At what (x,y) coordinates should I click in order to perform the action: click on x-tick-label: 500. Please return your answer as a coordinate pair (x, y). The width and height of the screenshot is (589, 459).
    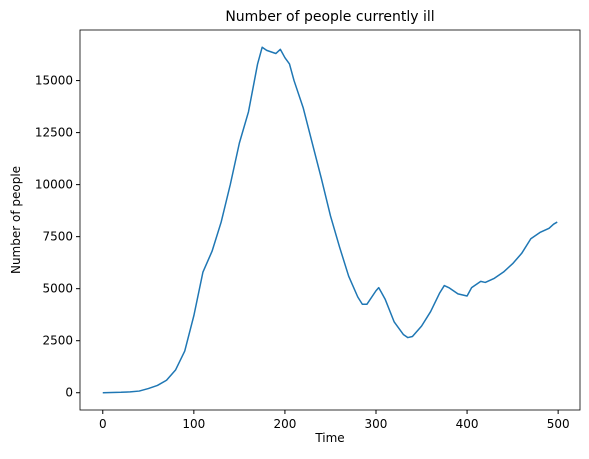
    Looking at the image, I should click on (558, 424).